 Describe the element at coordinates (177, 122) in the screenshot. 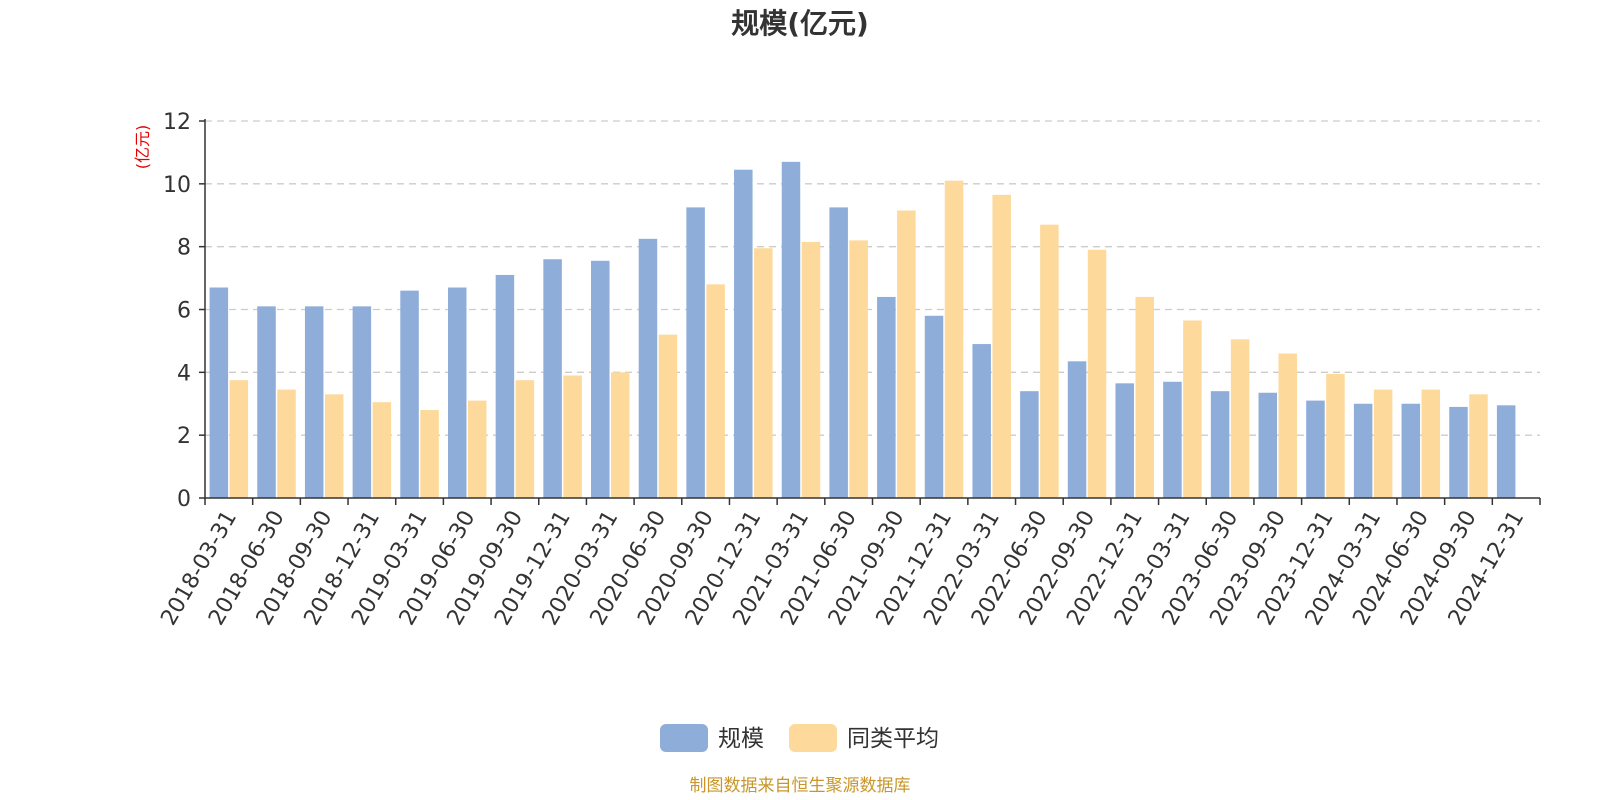

I see `y-tick-label: 12` at that location.